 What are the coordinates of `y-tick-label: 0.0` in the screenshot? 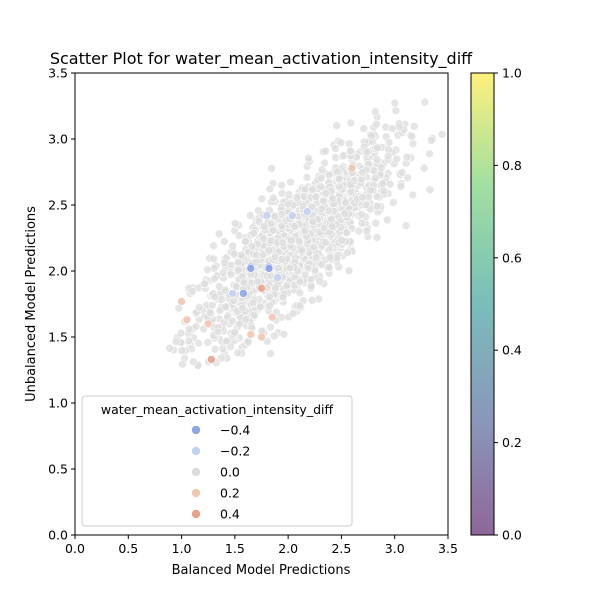 It's located at (58, 535).